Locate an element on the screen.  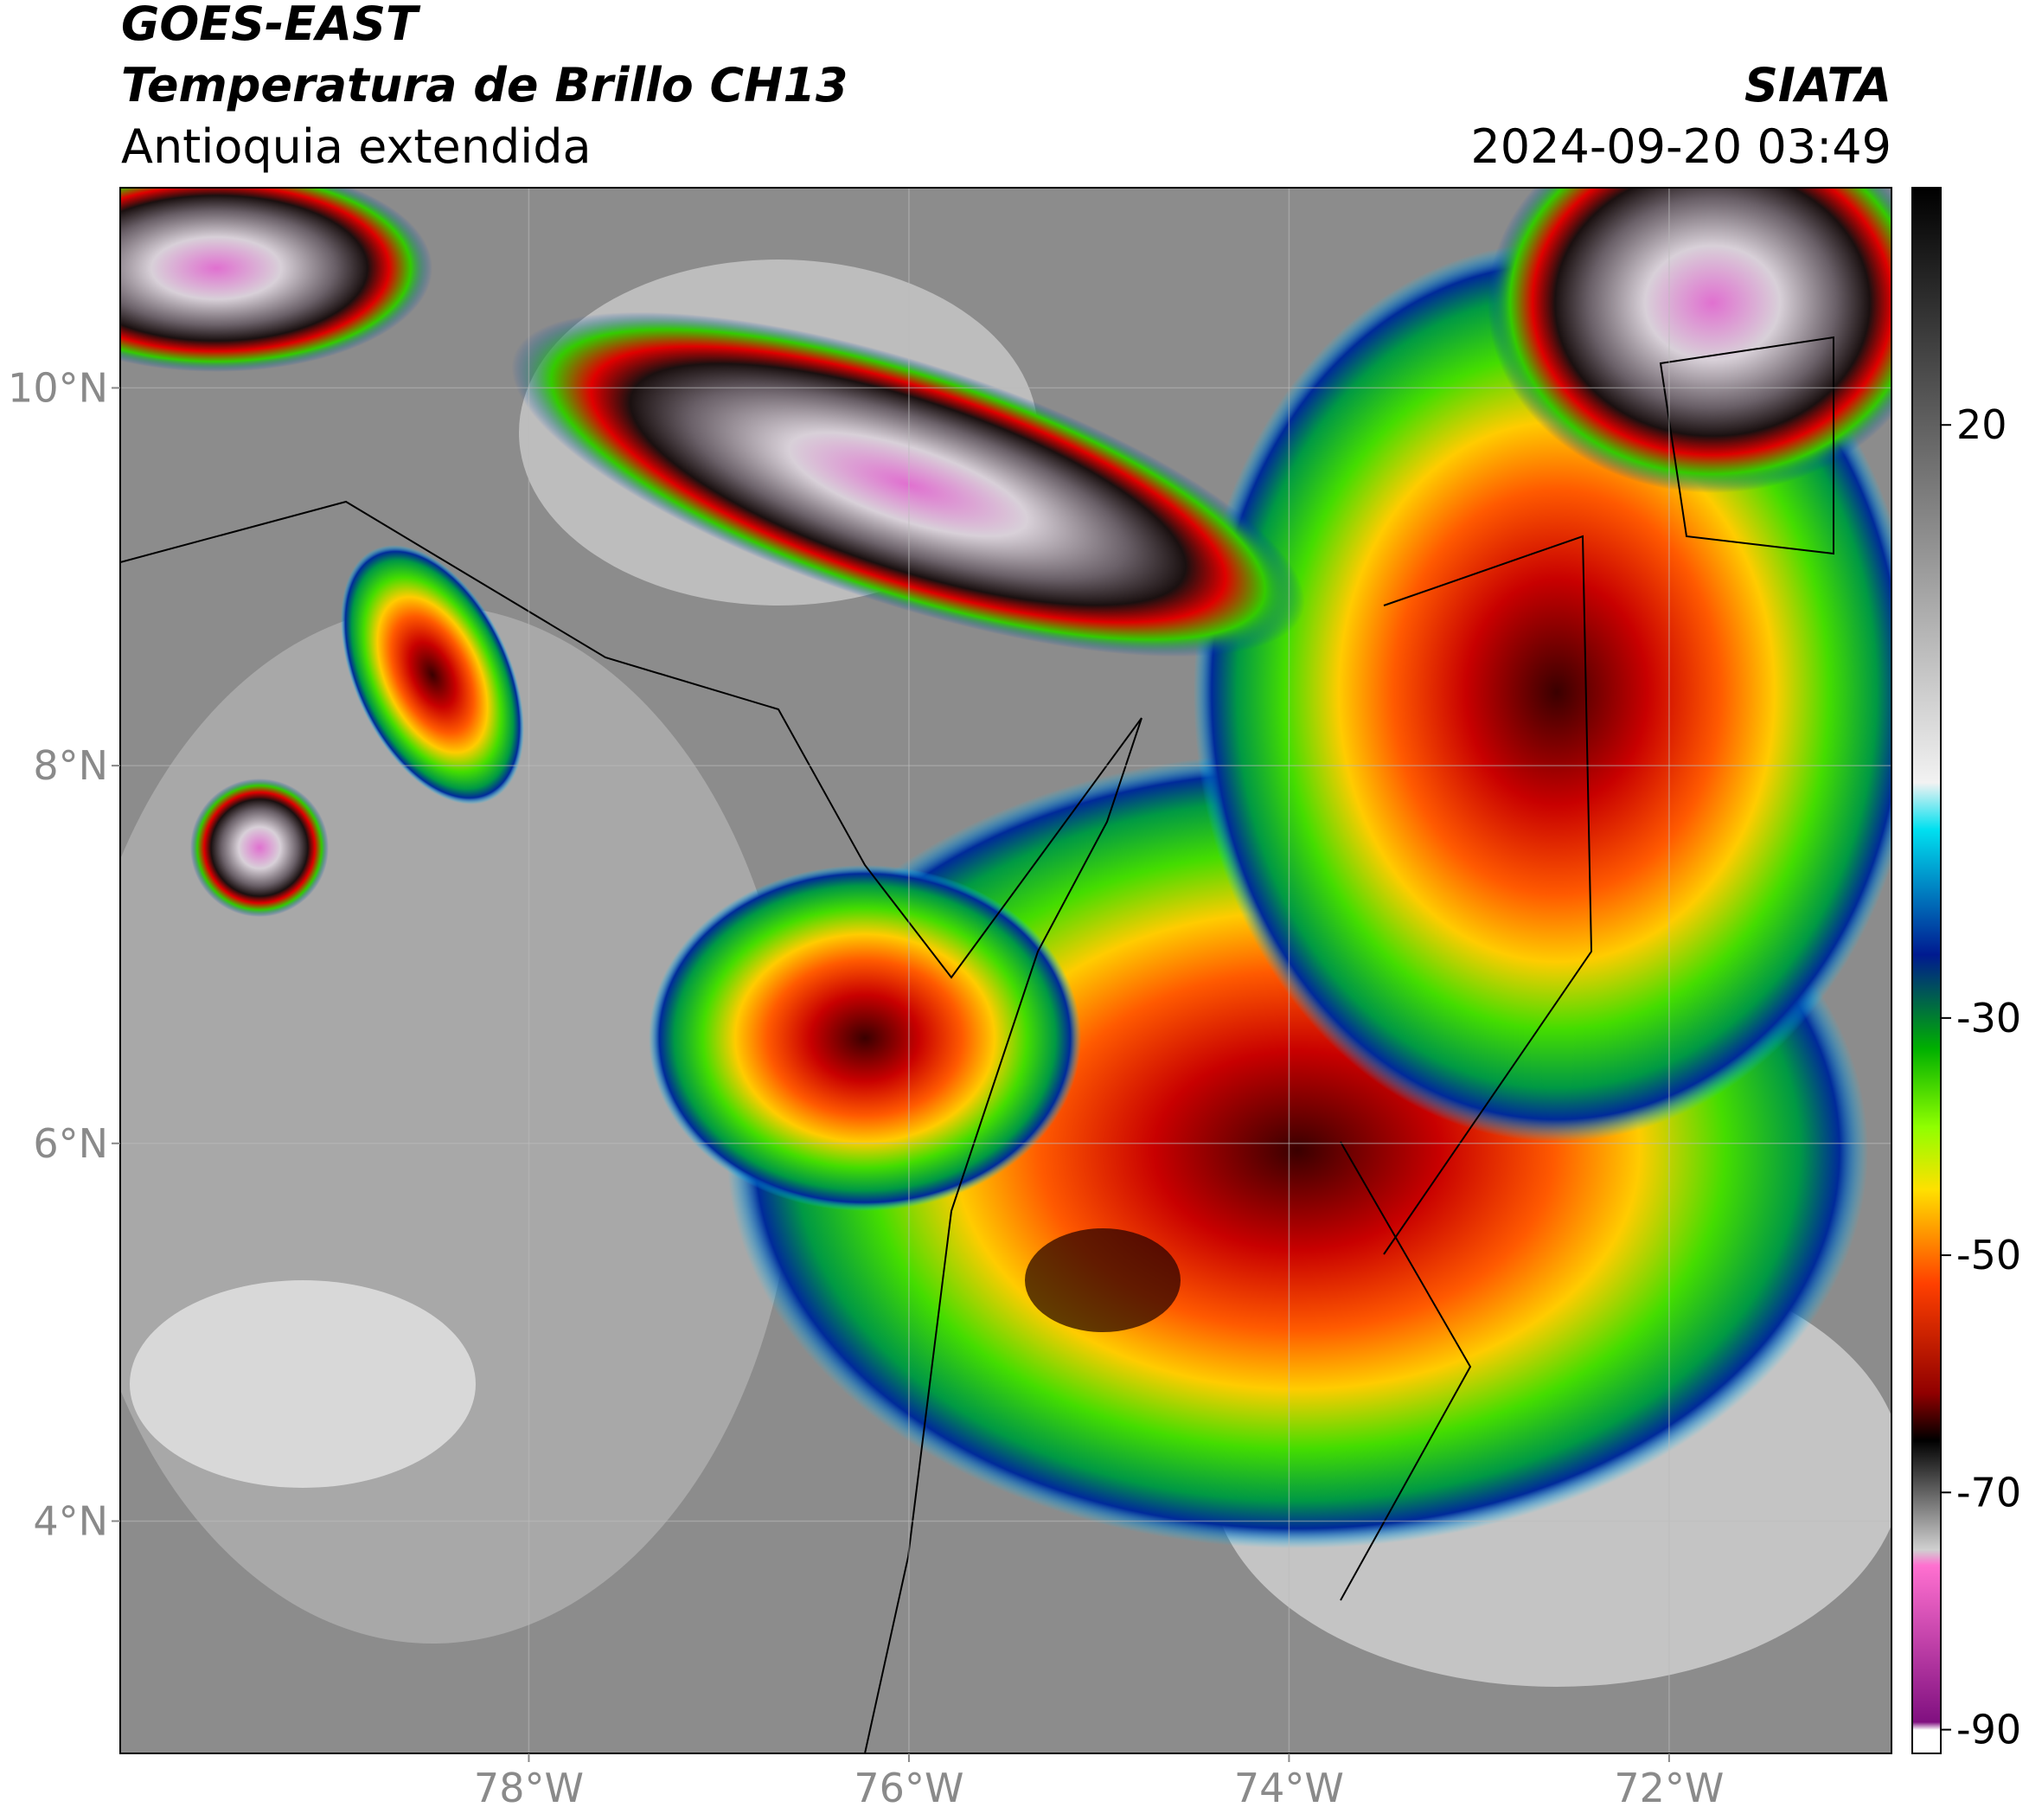
x-tick-label: 72°W is located at coordinates (1669, 1788).